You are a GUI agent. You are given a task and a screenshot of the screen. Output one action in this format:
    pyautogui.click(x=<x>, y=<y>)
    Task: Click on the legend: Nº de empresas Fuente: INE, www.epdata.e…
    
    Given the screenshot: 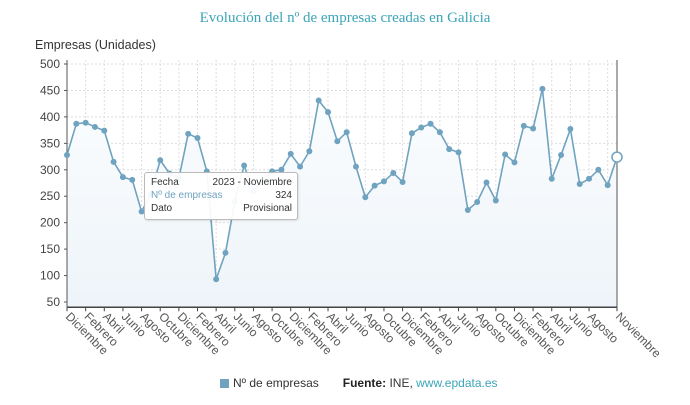 What is the action you would take?
    pyautogui.click(x=359, y=383)
    